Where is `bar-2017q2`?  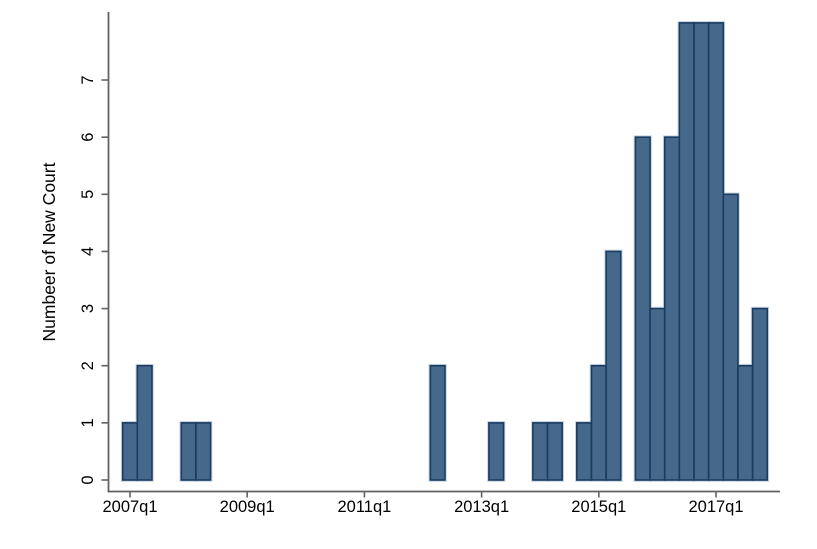
bar-2017q2 is located at coordinates (730, 337).